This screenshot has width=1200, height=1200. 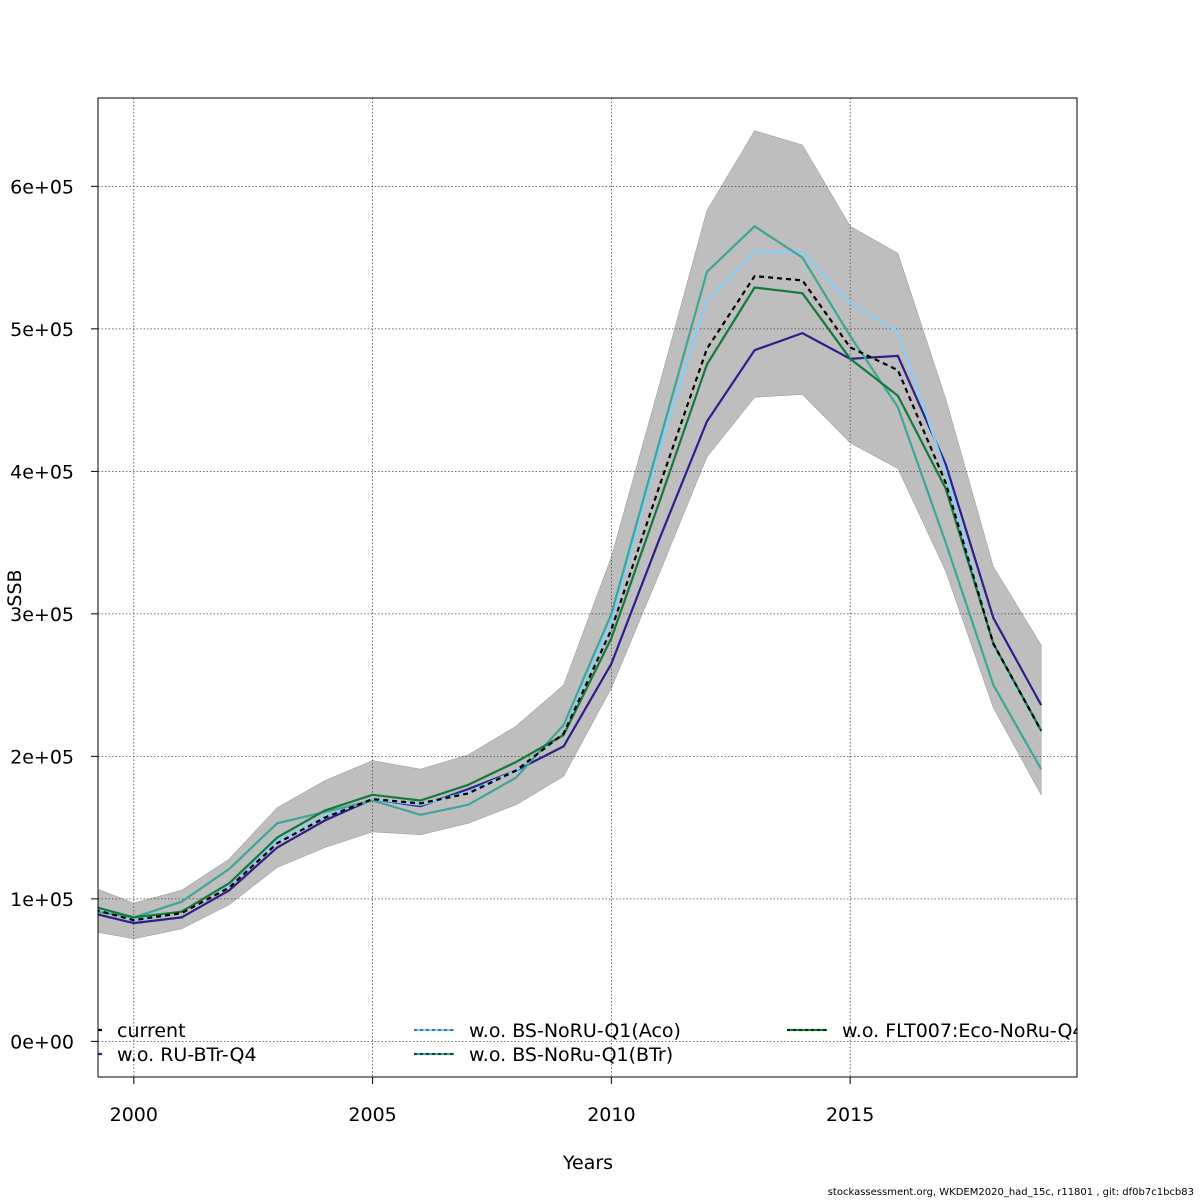 What do you see at coordinates (587, 1163) in the screenshot?
I see `x-axis-title: Years` at bounding box center [587, 1163].